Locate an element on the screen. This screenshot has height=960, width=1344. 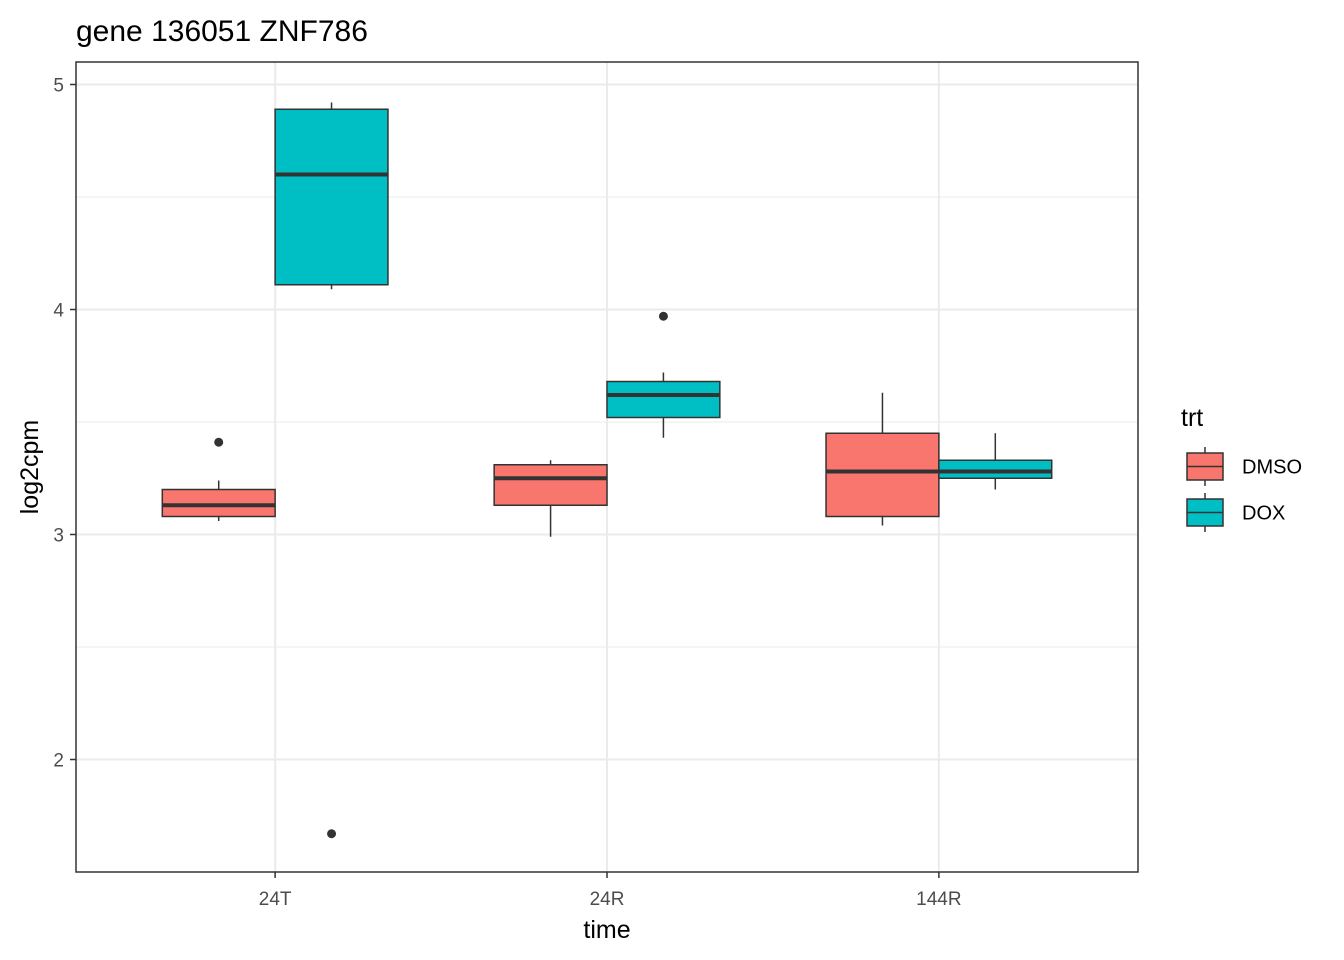
box-dox-144r is located at coordinates (995, 461).